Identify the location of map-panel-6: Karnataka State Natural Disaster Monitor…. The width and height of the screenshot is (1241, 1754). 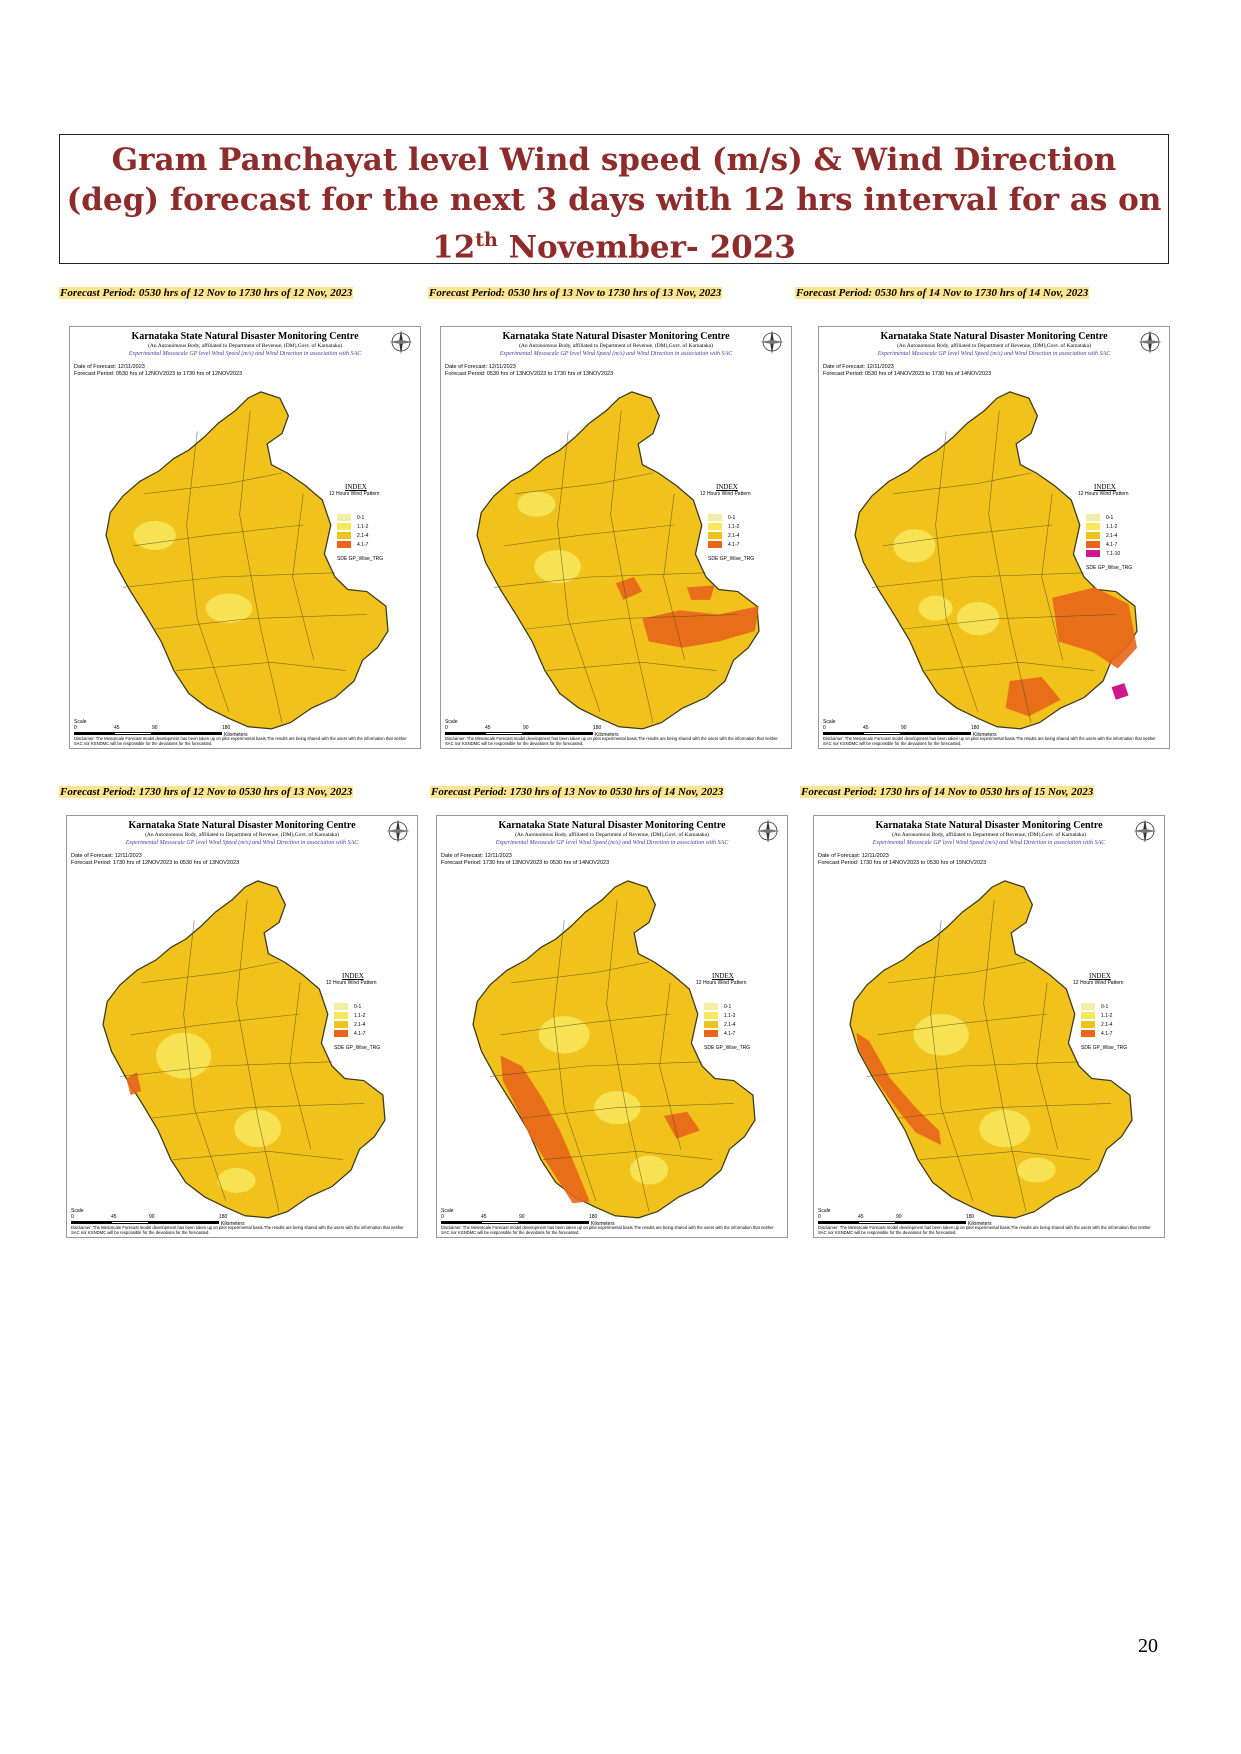
(989, 1026).